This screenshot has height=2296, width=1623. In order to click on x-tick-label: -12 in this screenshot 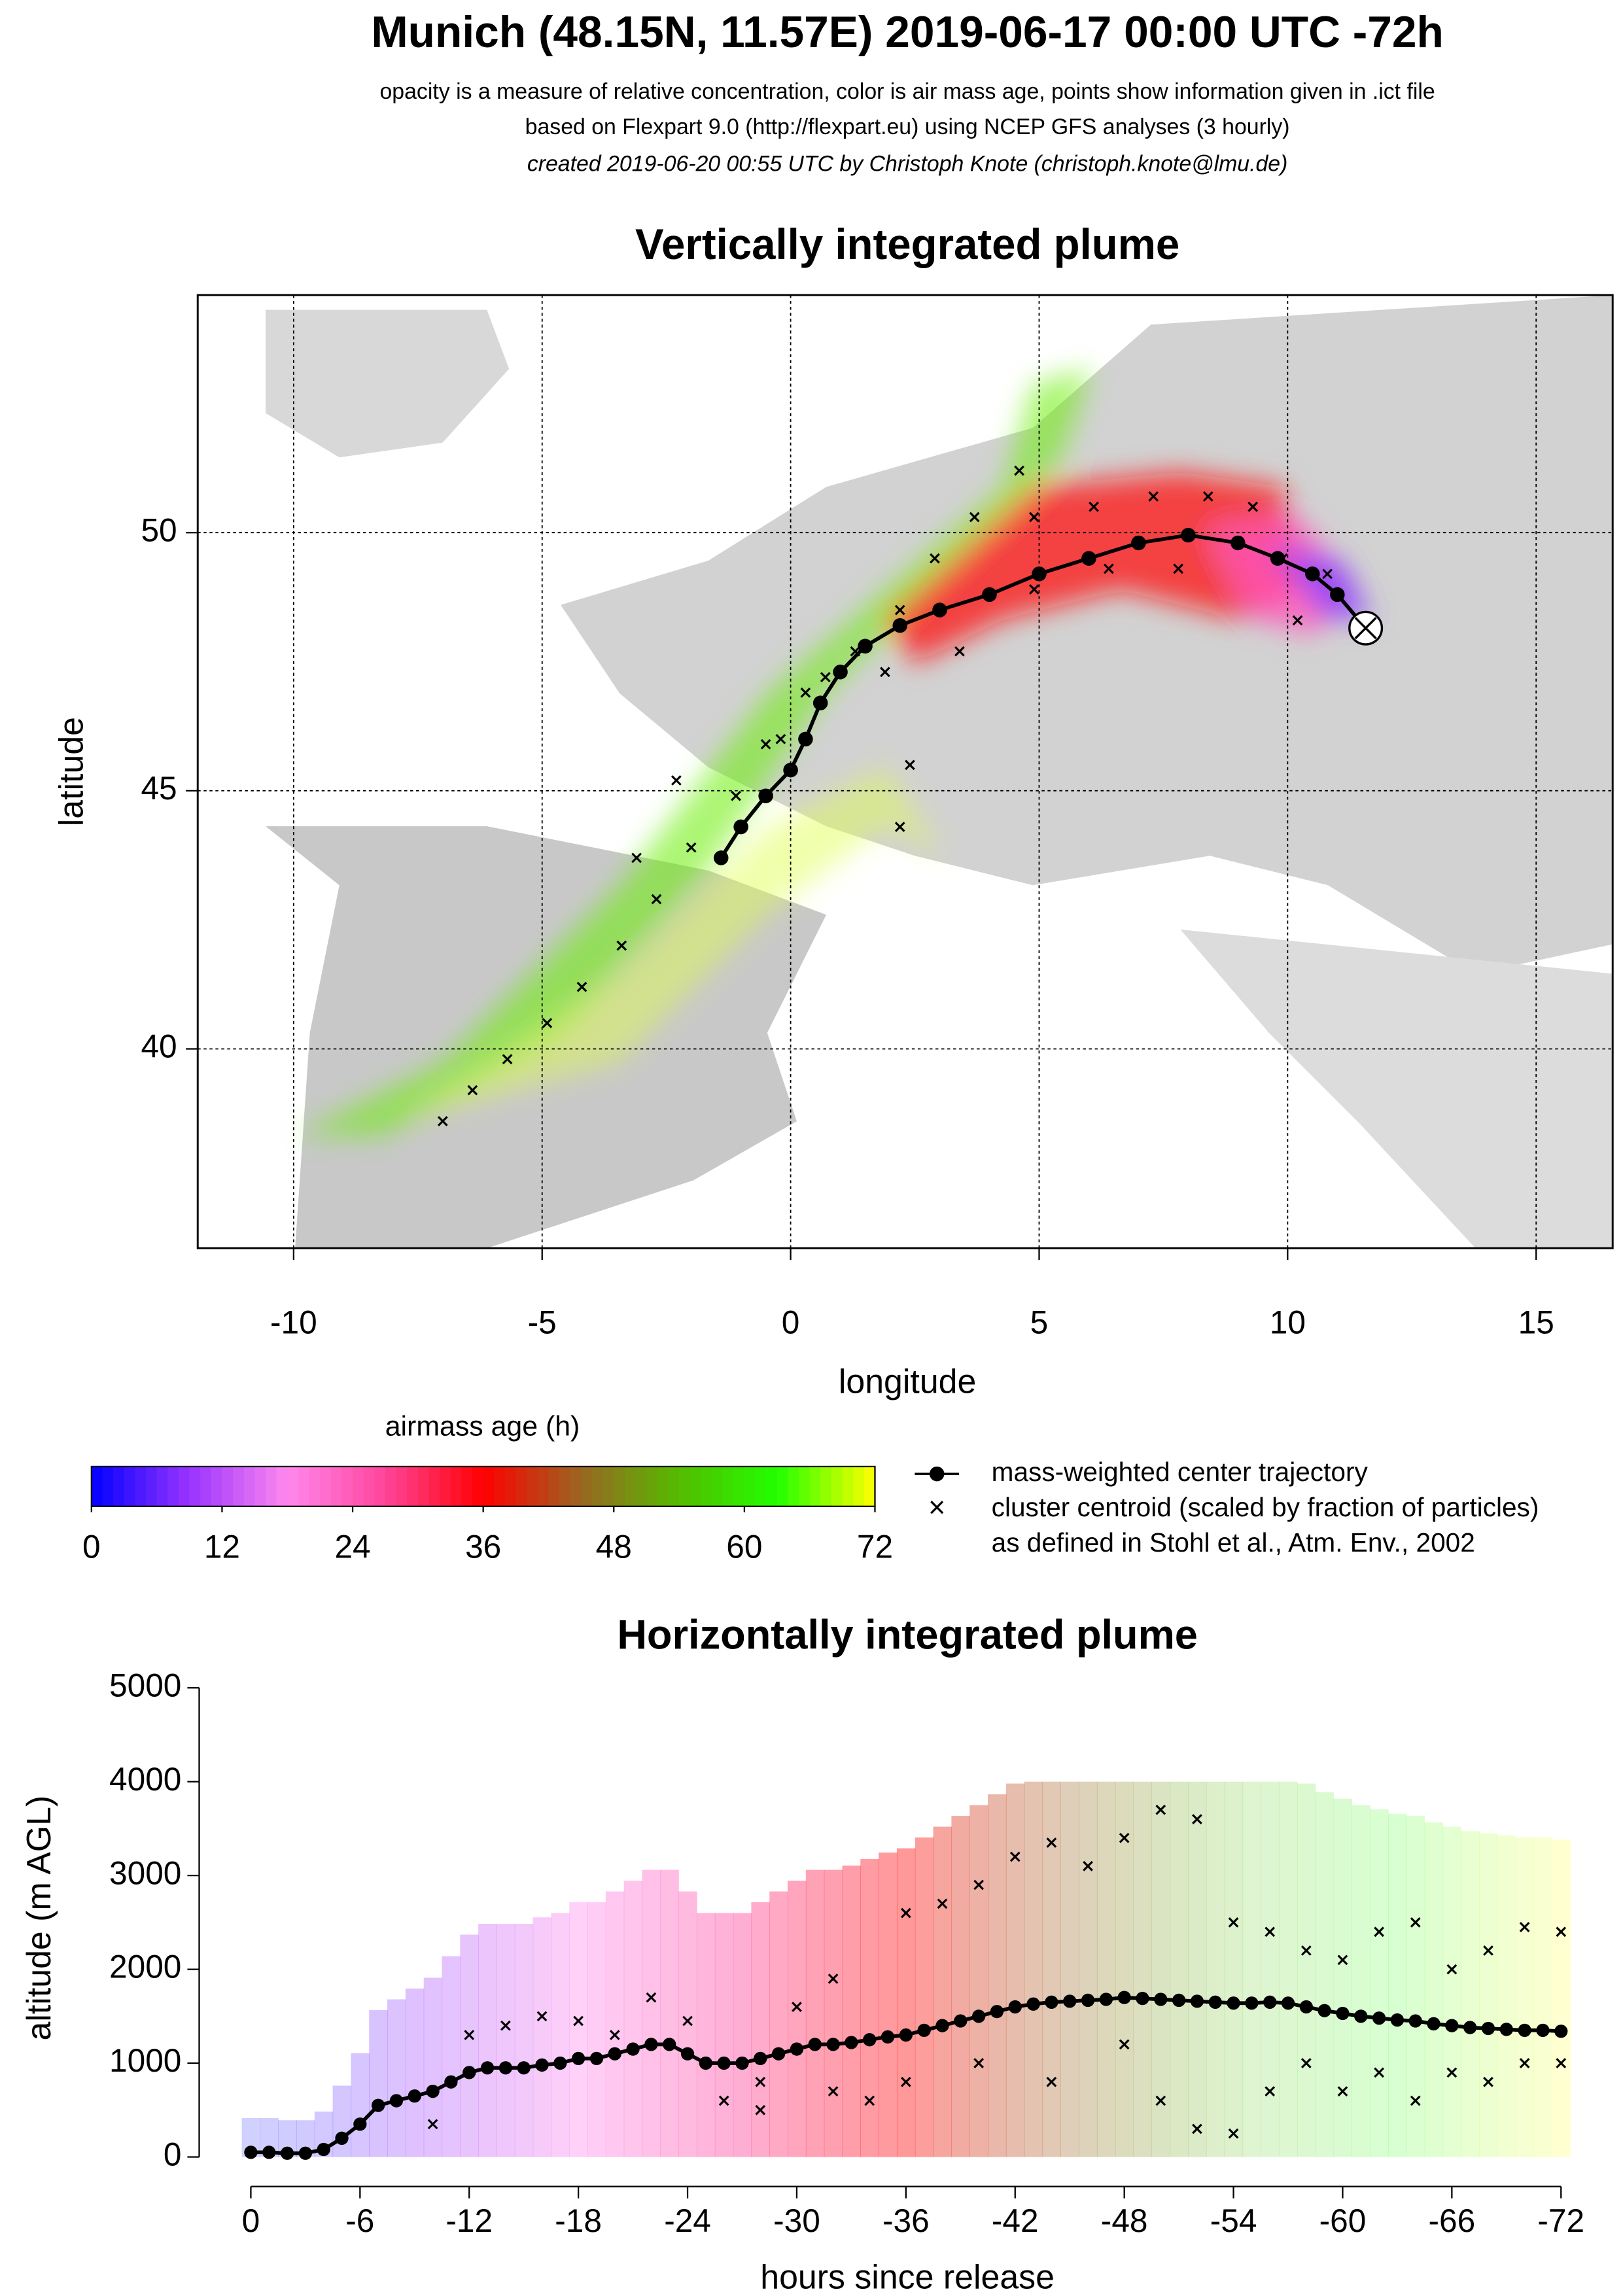, I will do `click(469, 2220)`.